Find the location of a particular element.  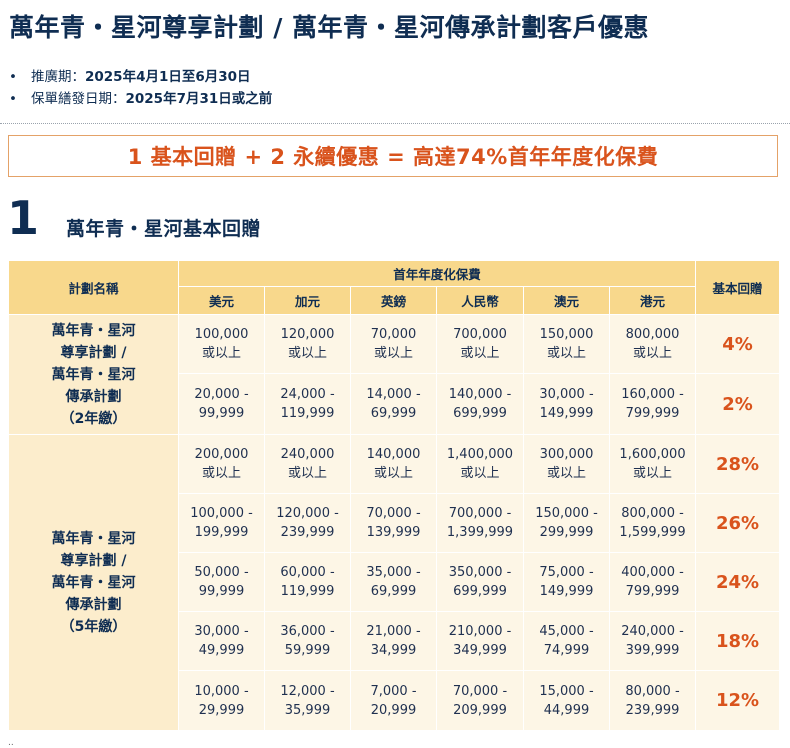

premium-range-line: 1,400,000 is located at coordinates (480, 454).